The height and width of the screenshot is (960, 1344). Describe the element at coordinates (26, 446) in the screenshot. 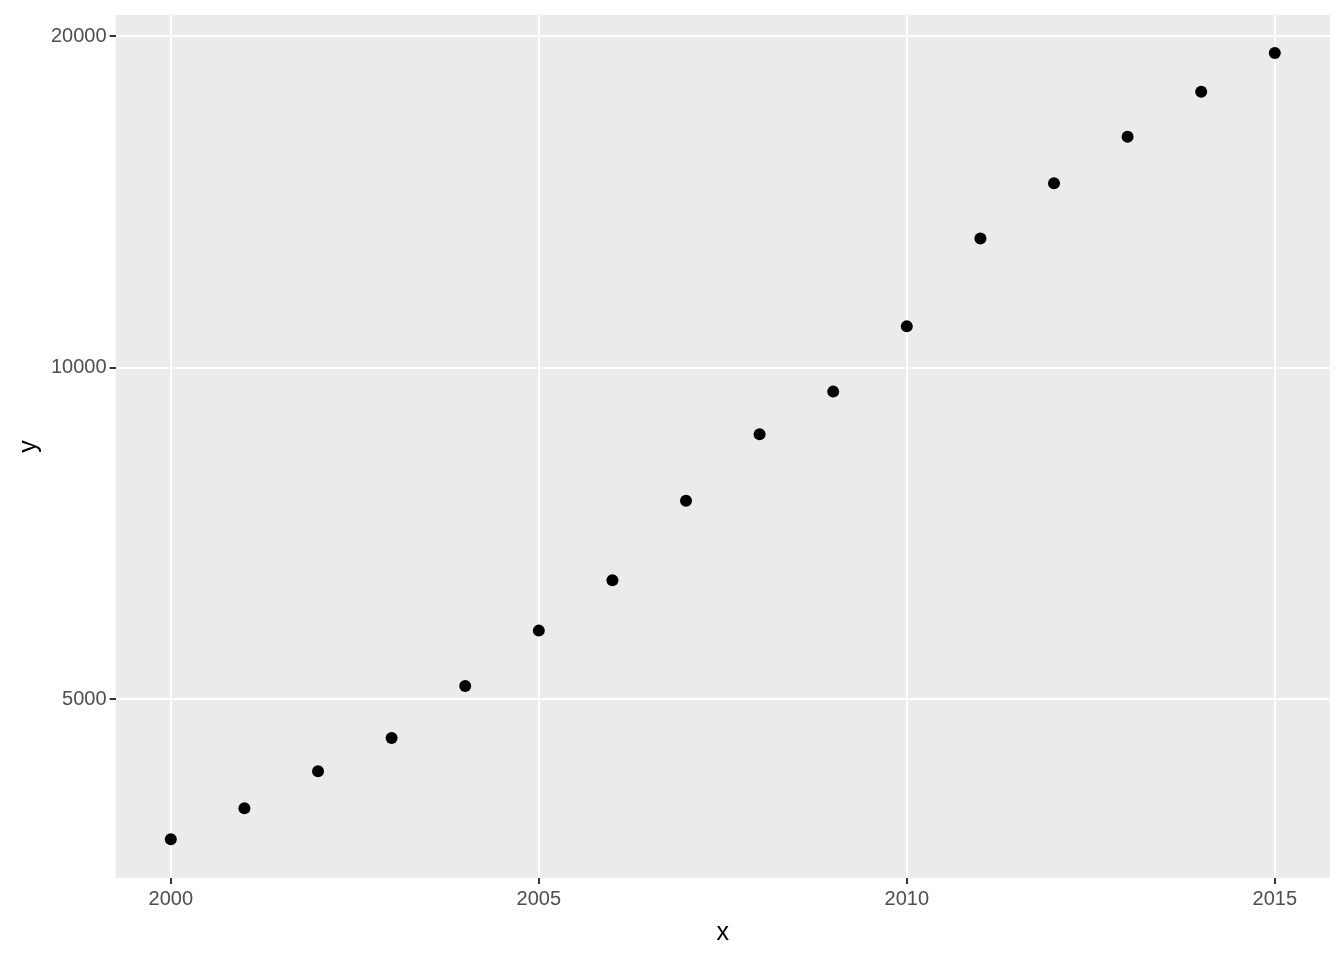

I see `y-axis-title: y` at that location.